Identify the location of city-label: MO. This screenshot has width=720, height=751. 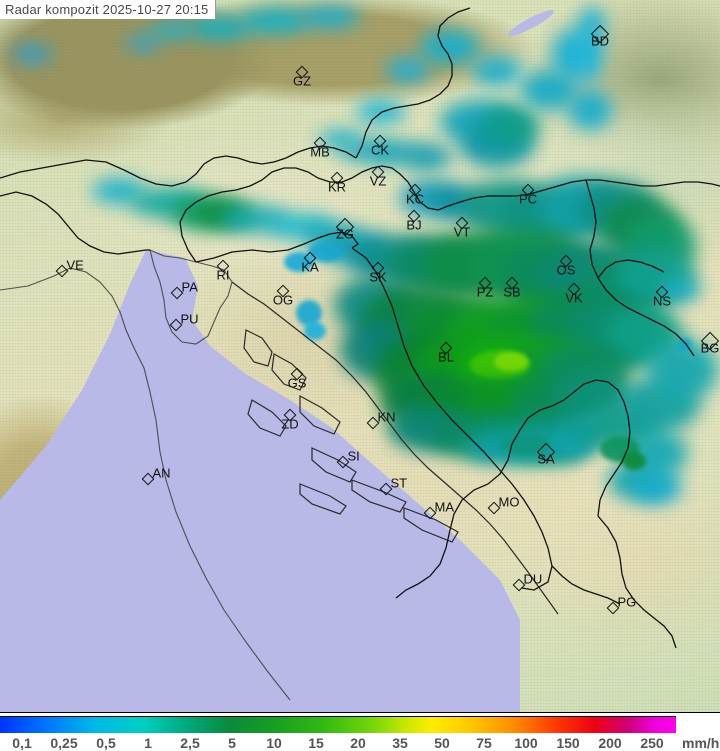
(509, 502).